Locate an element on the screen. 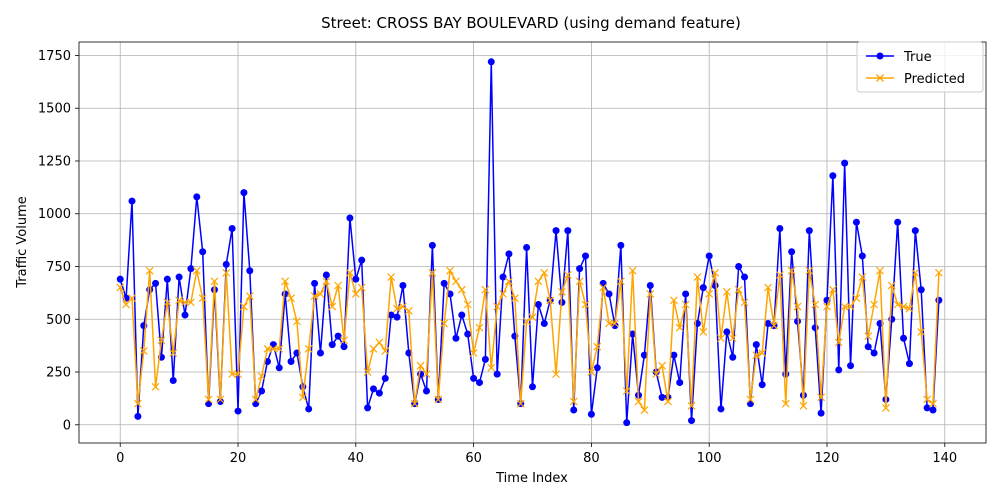 This screenshot has height=500, width=1000. x-tick-label: 100 is located at coordinates (709, 458).